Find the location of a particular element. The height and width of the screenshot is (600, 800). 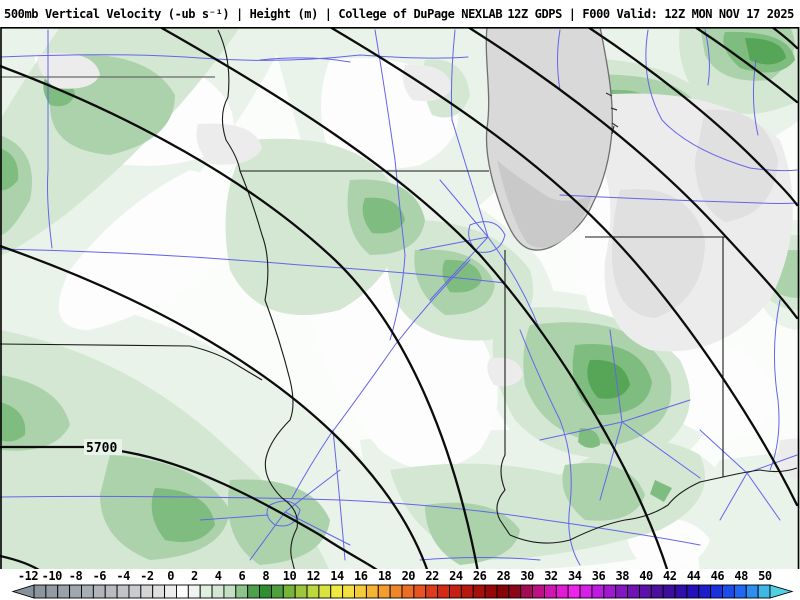

shoreline-hachure-marks is located at coordinates (612, 113).